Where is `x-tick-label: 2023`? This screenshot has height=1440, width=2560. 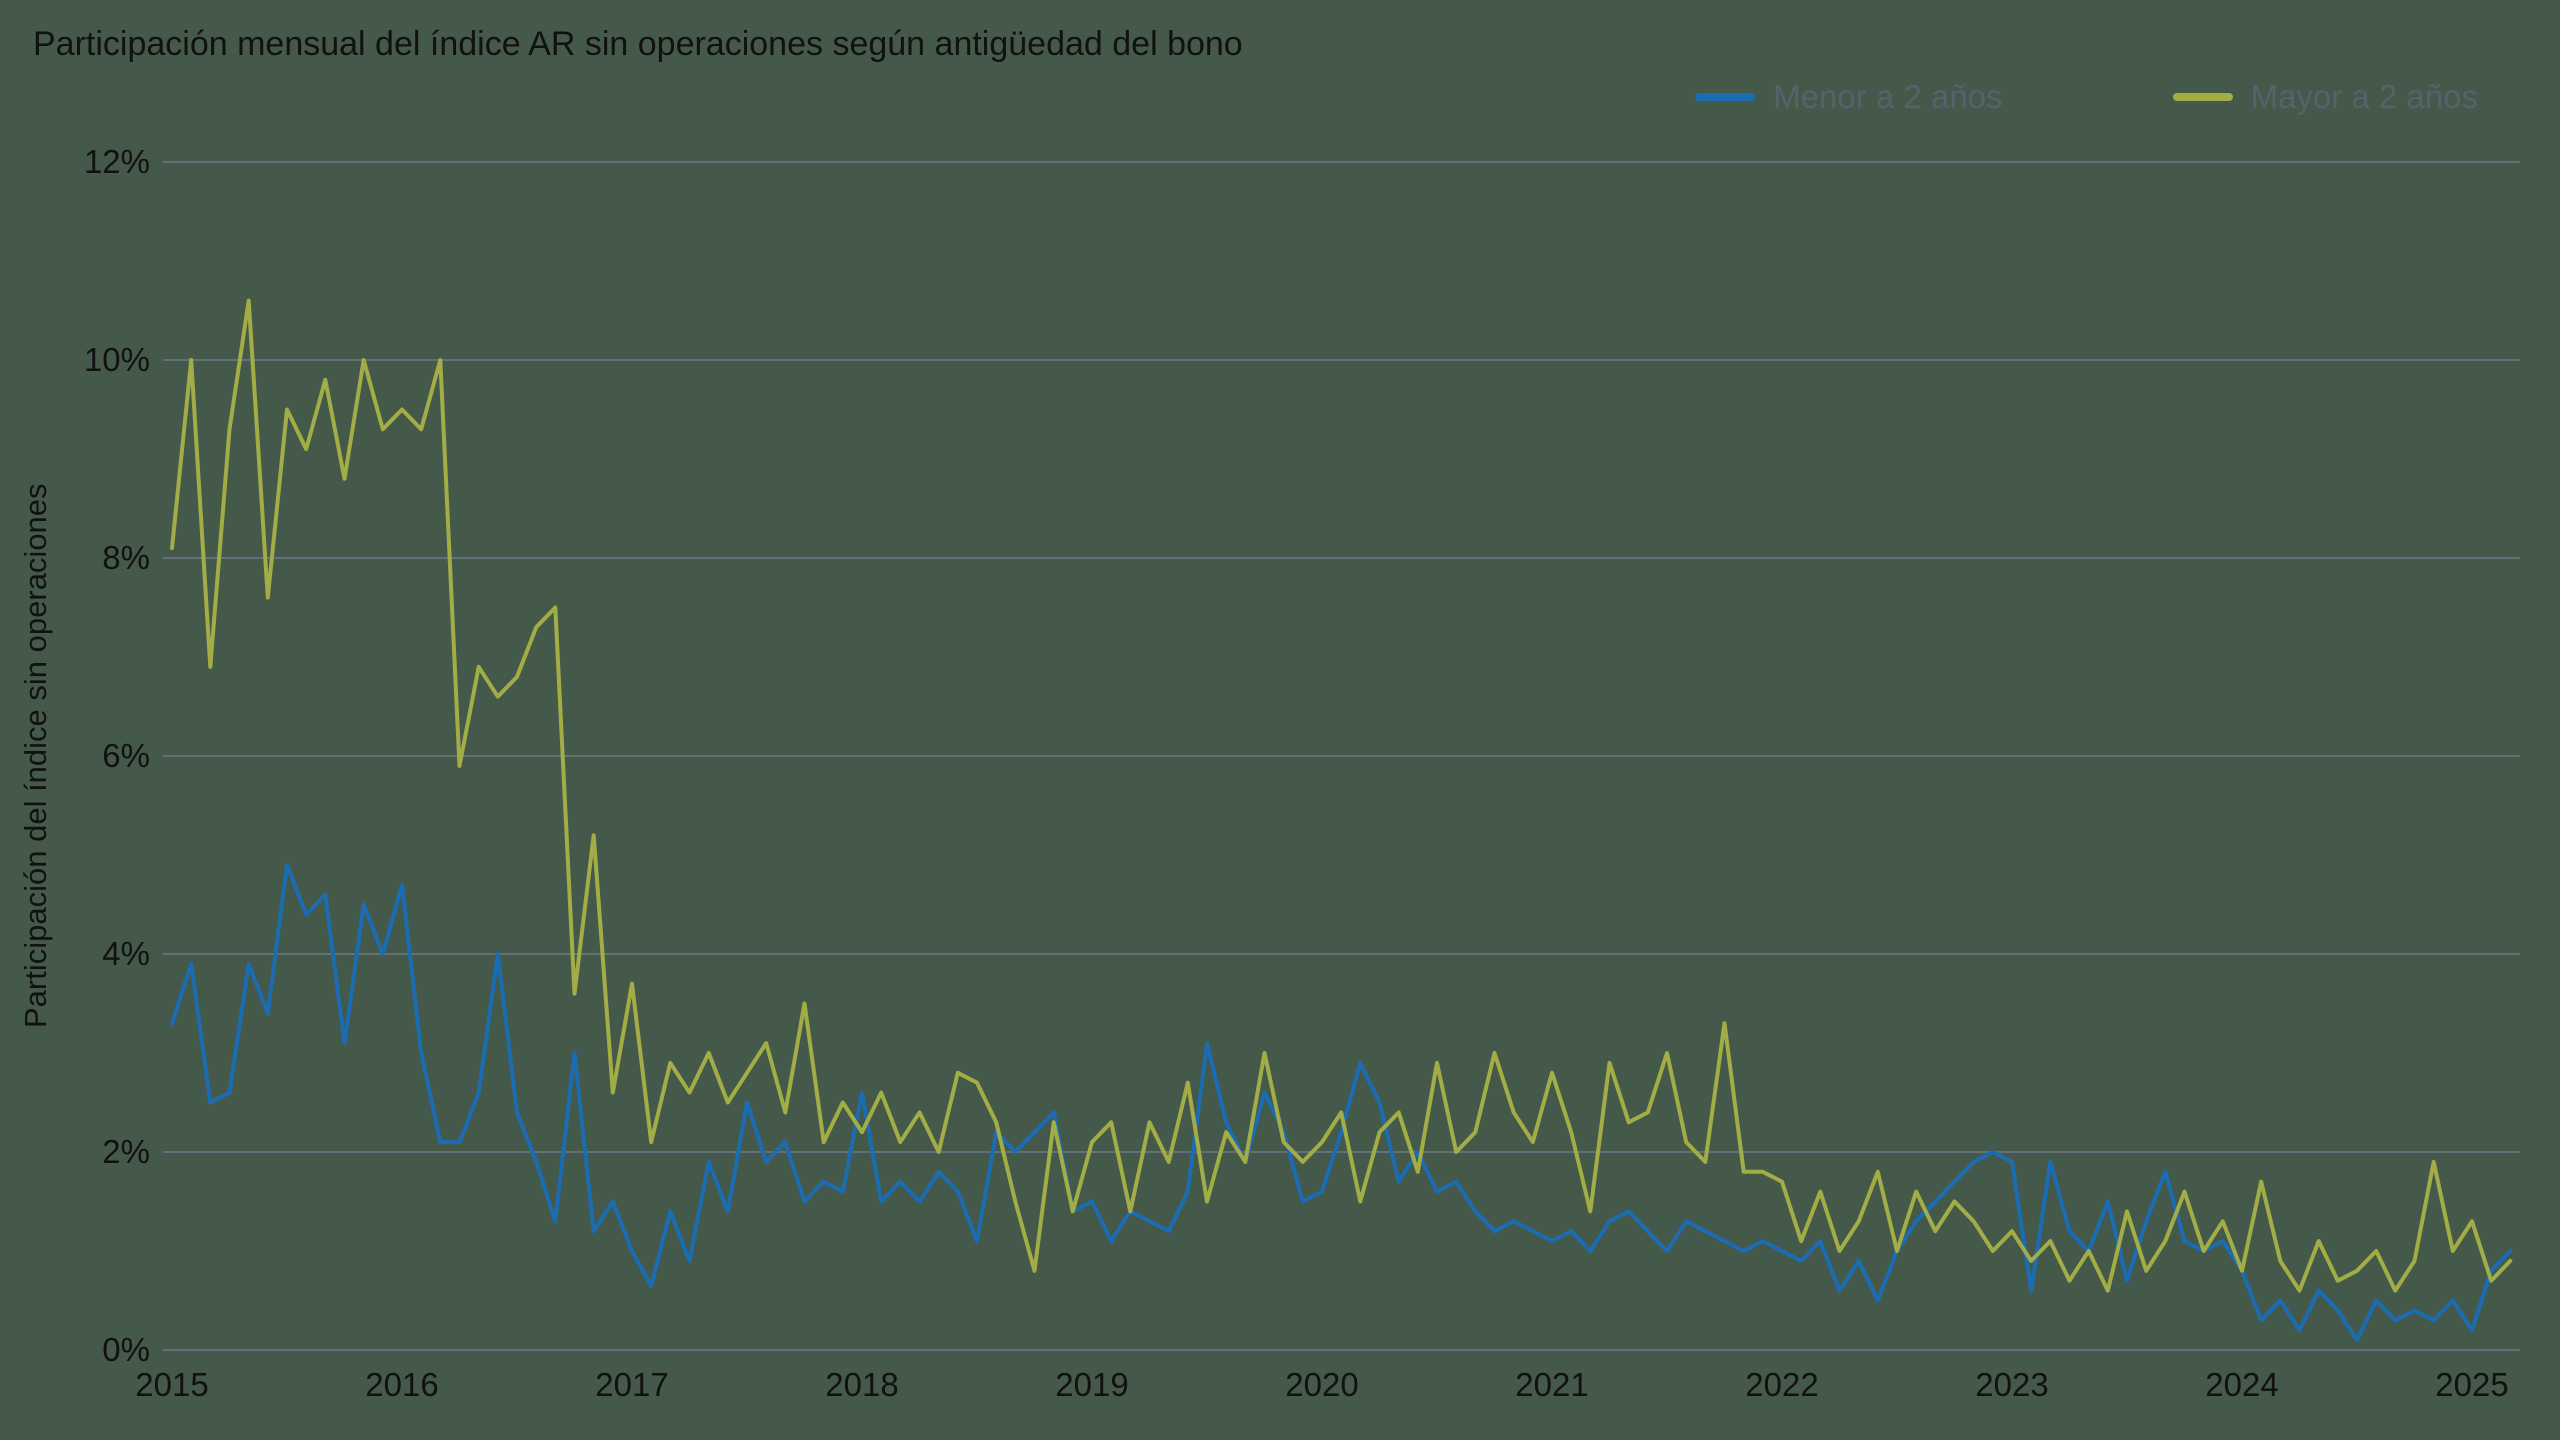 x-tick-label: 2023 is located at coordinates (2011, 1384).